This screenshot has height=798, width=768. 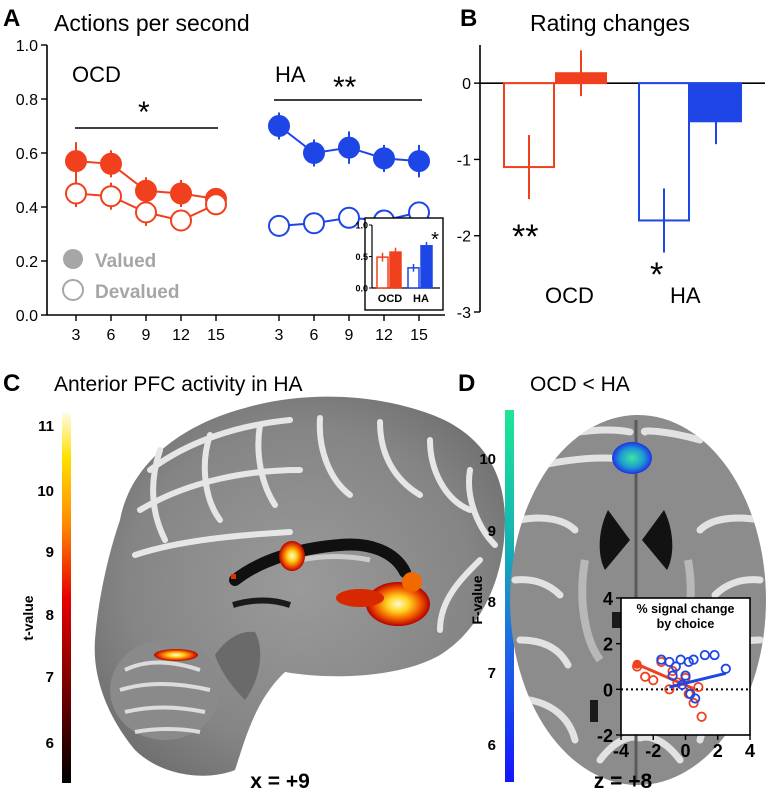 I want to click on sagittal-activation-clusters, so click(x=292, y=601).